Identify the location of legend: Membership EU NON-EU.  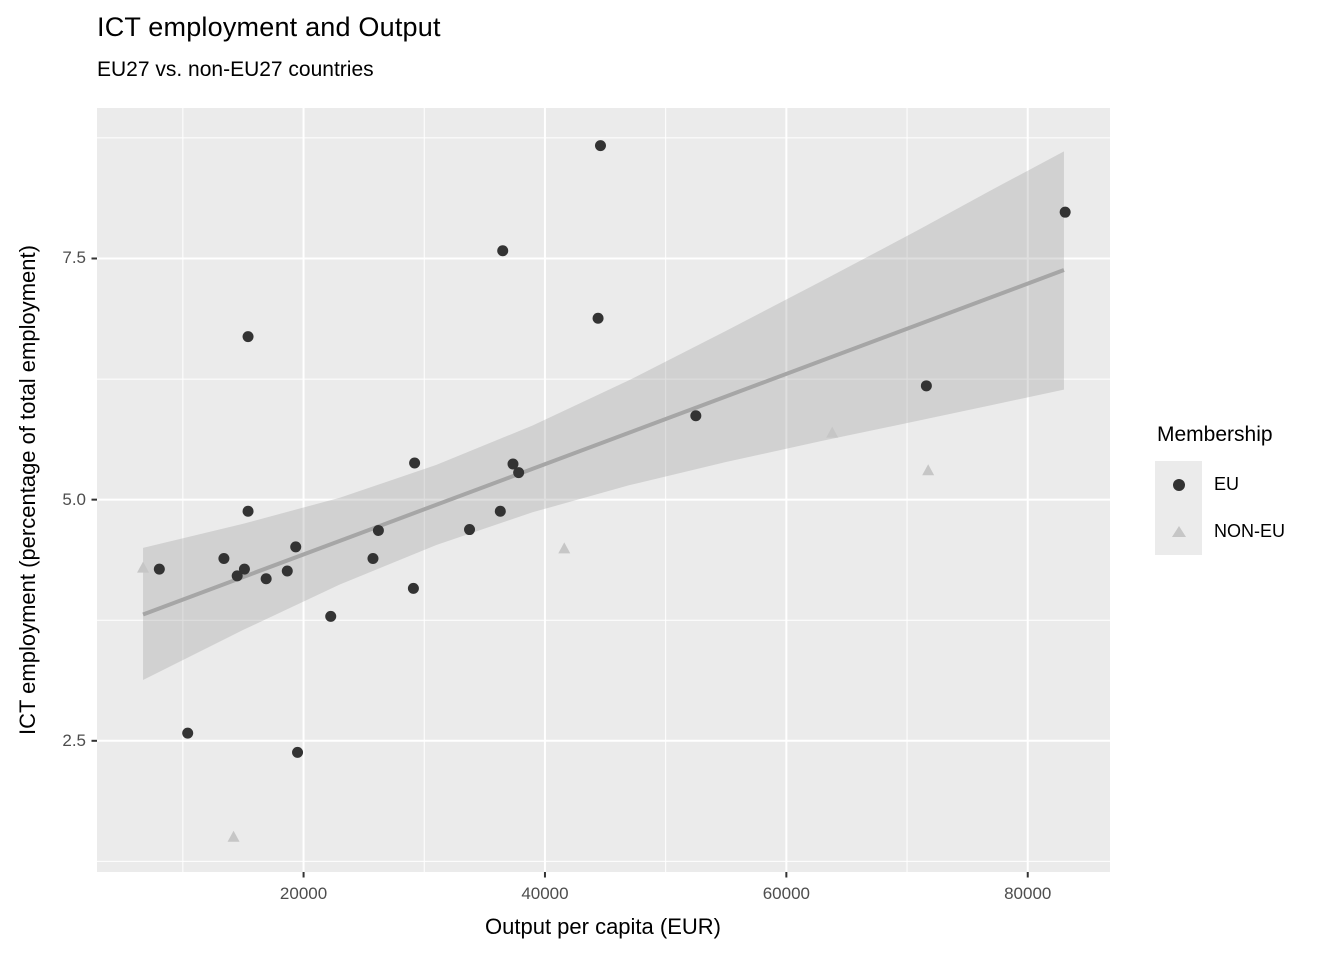
(1220, 489).